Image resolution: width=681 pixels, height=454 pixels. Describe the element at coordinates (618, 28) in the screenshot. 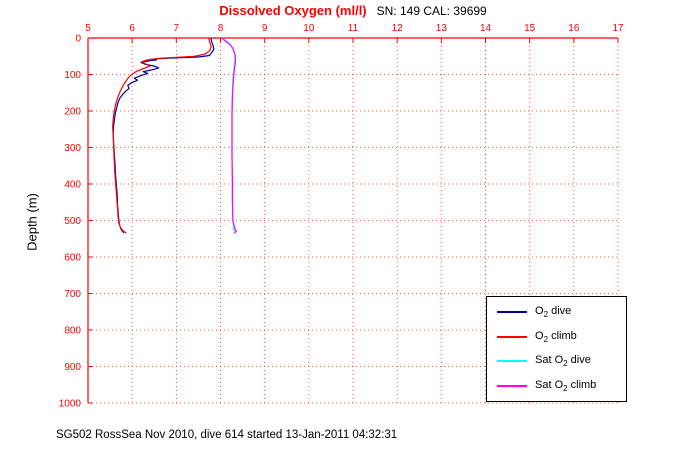

I see `svg-text: 17` at that location.